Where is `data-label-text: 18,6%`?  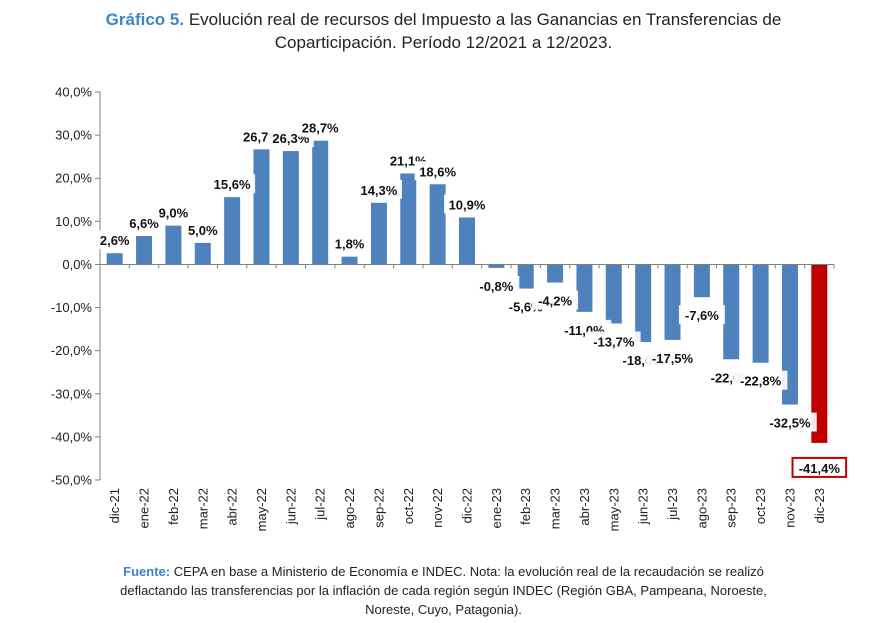
data-label-text: 18,6% is located at coordinates (437, 171).